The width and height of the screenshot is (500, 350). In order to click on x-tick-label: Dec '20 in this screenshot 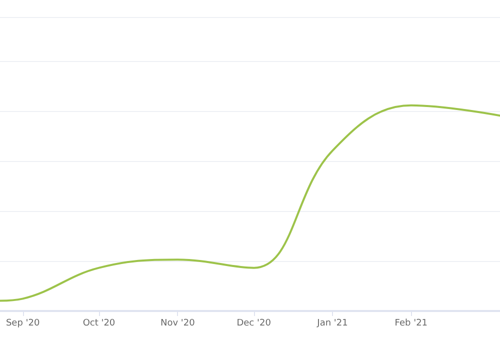, I will do `click(254, 323)`.